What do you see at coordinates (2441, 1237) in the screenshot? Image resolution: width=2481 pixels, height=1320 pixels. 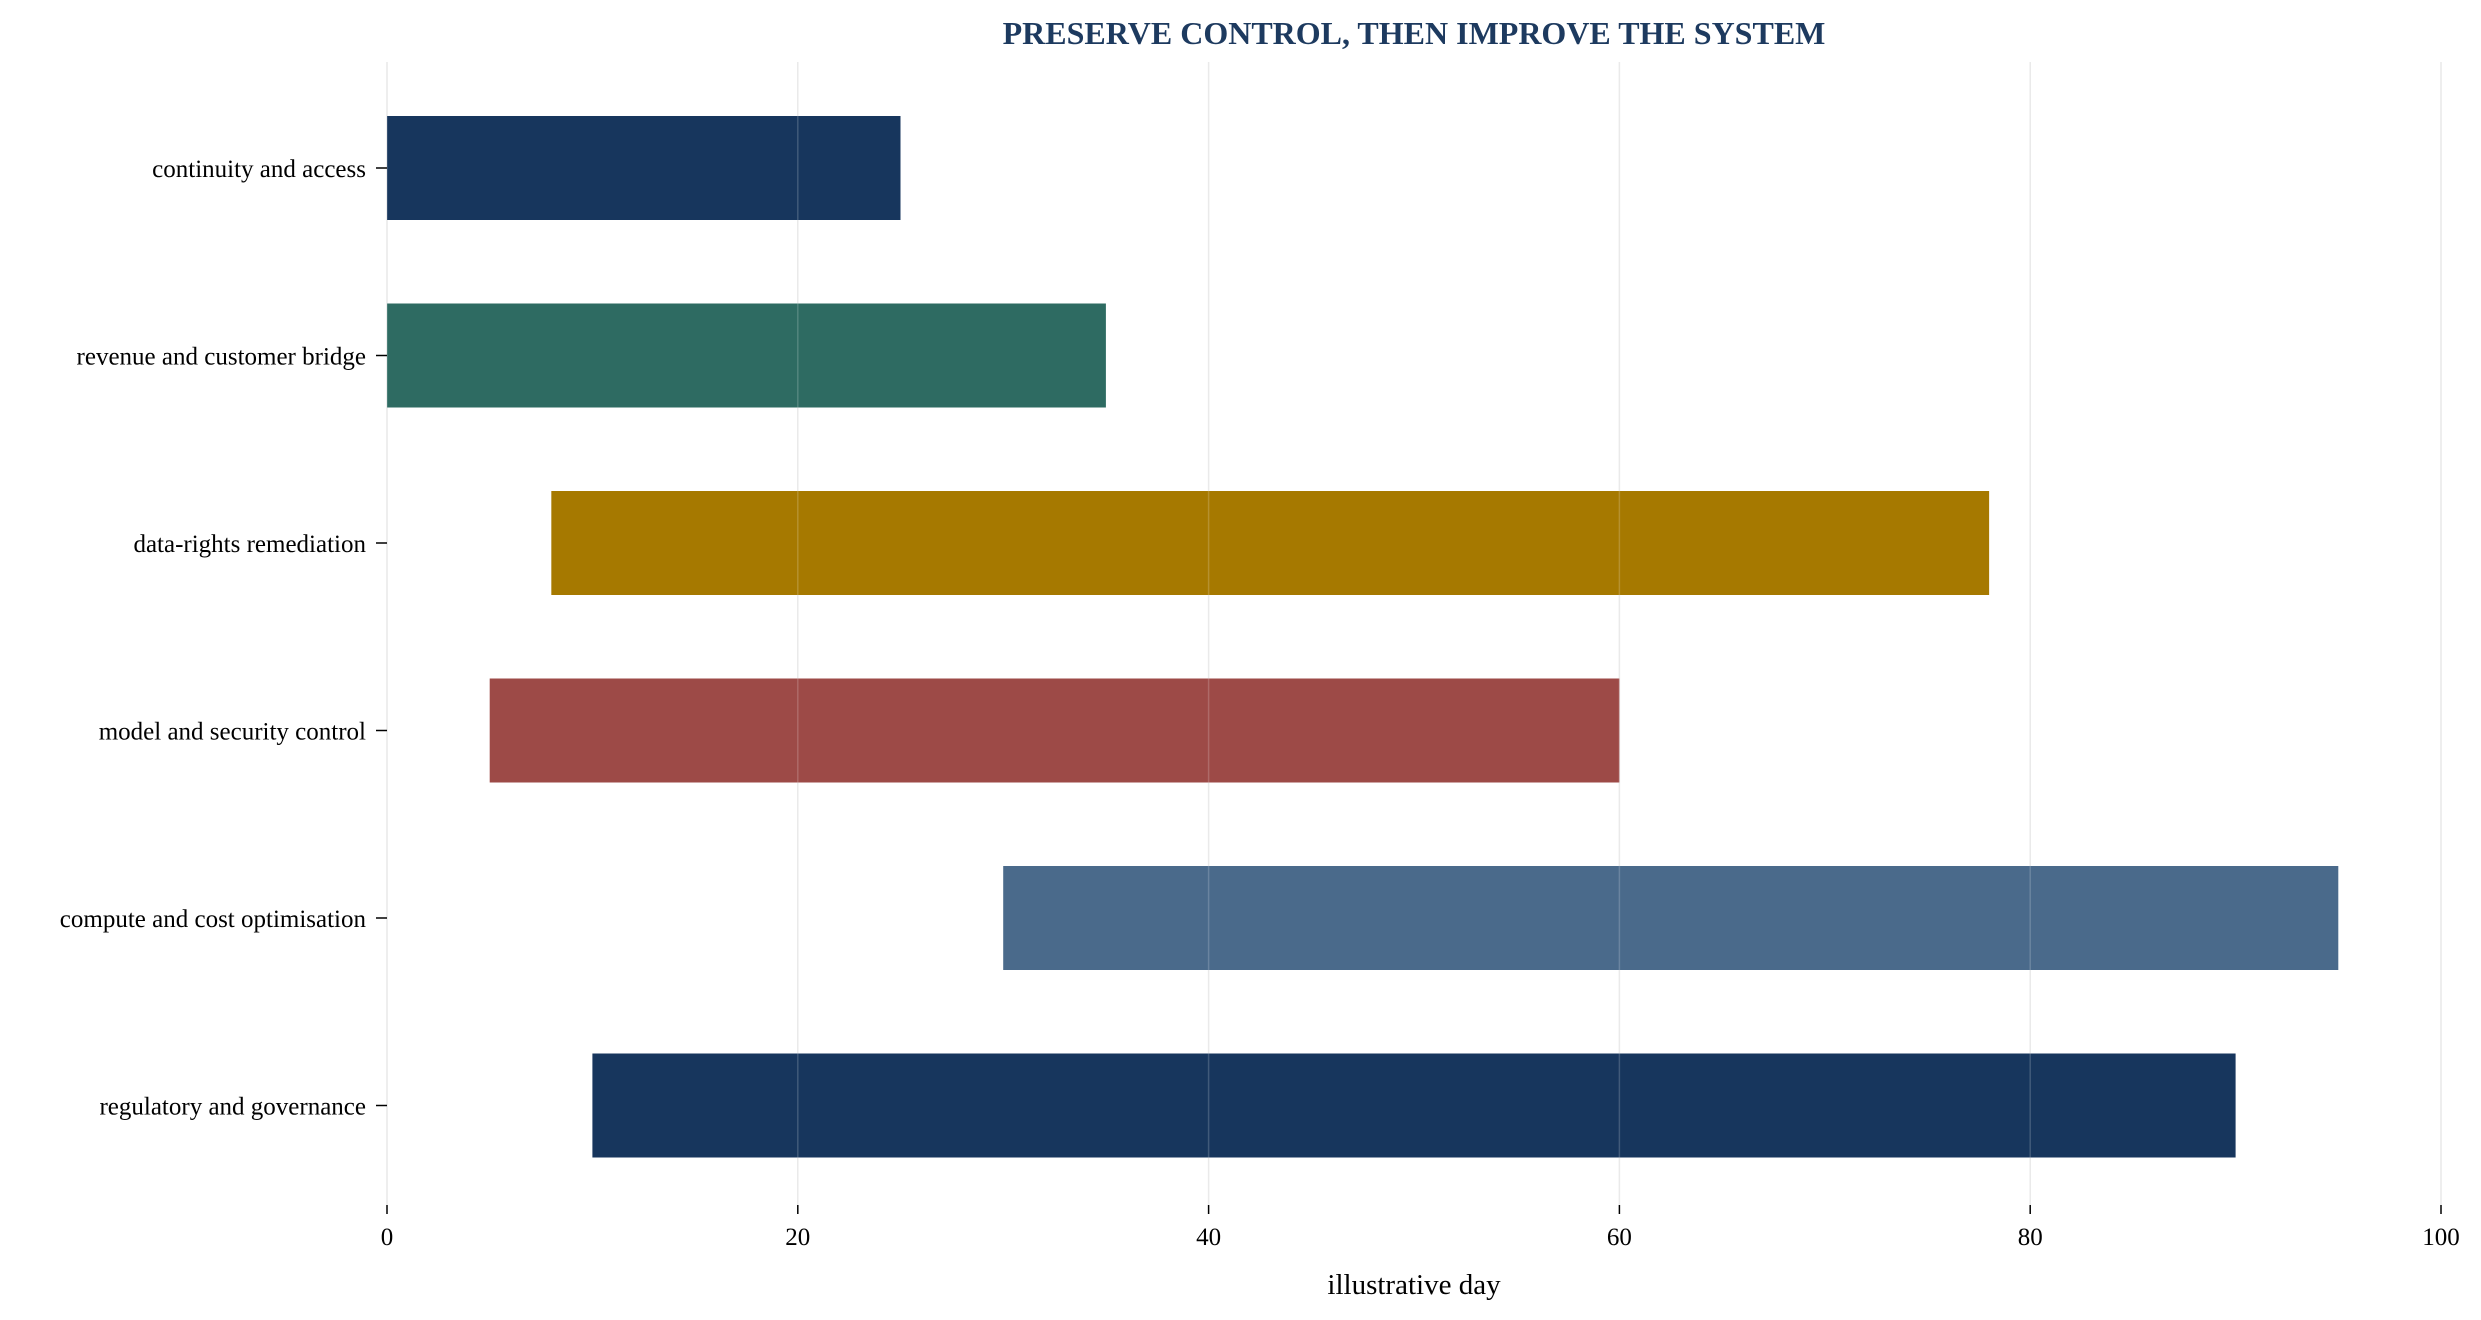 I see `x-tick-label: 100` at bounding box center [2441, 1237].